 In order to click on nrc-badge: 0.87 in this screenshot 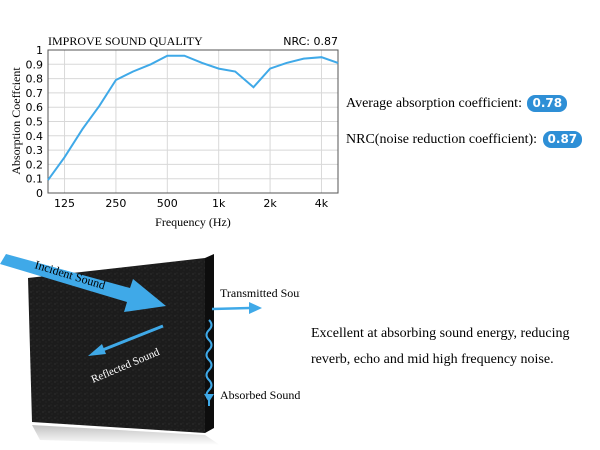, I will do `click(562, 139)`.